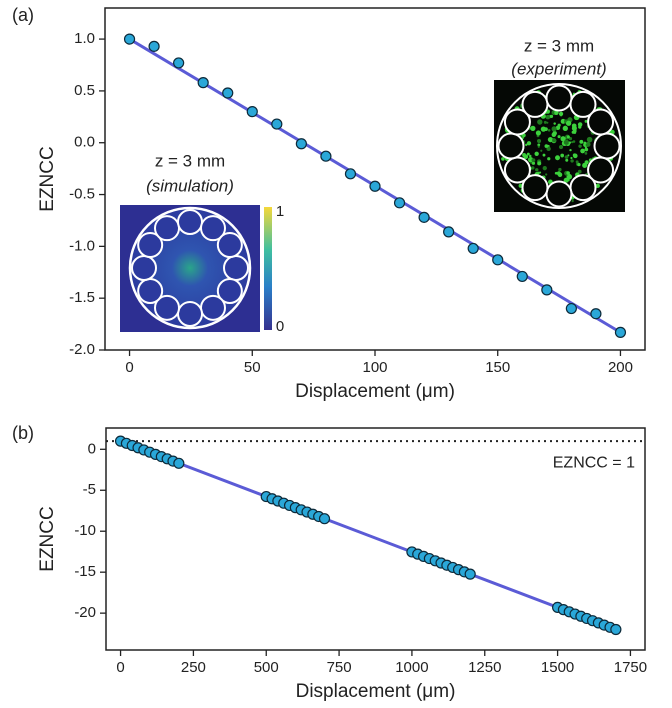 The image size is (672, 708). What do you see at coordinates (129, 367) in the screenshot?
I see `x-tick-label: 0` at bounding box center [129, 367].